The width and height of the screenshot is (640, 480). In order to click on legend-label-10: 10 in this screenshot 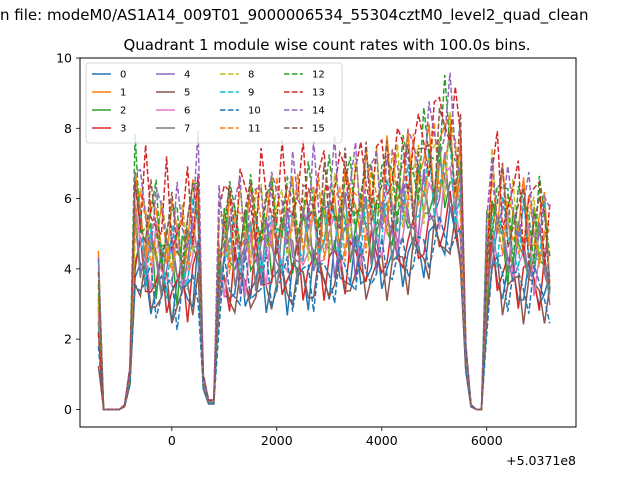, I will do `click(254, 111)`.